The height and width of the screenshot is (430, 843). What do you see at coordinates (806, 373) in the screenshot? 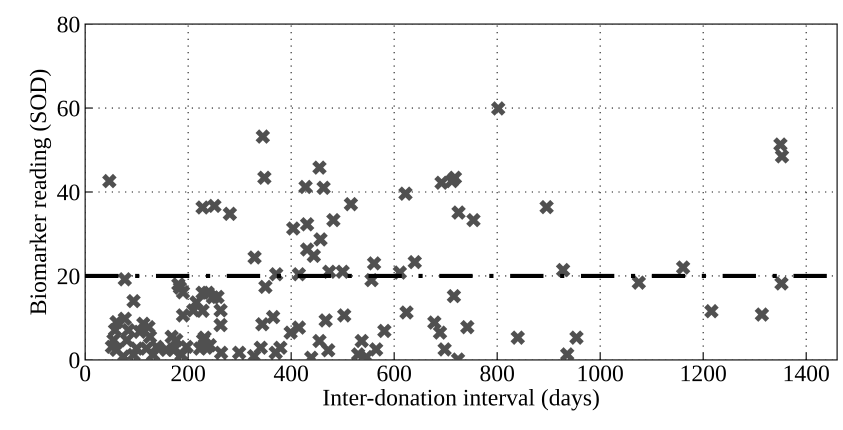
I see `x-tick-label: 1400` at bounding box center [806, 373].